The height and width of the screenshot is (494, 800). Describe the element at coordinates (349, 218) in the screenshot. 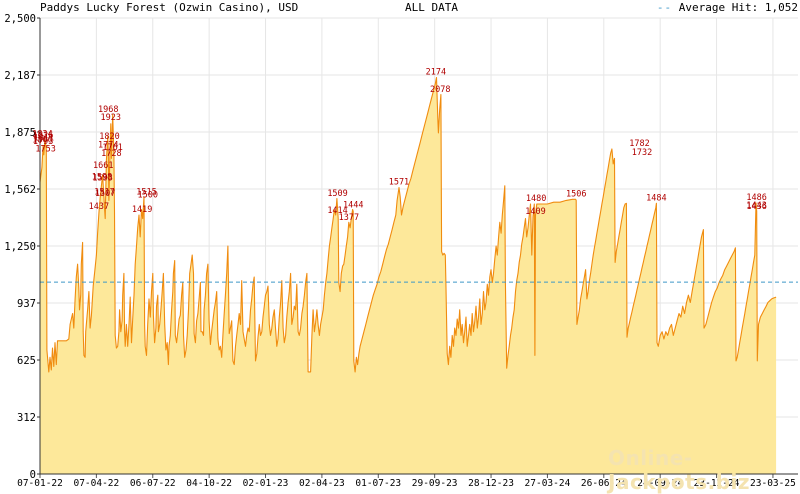

I see `peak-value-label: 1377` at that location.